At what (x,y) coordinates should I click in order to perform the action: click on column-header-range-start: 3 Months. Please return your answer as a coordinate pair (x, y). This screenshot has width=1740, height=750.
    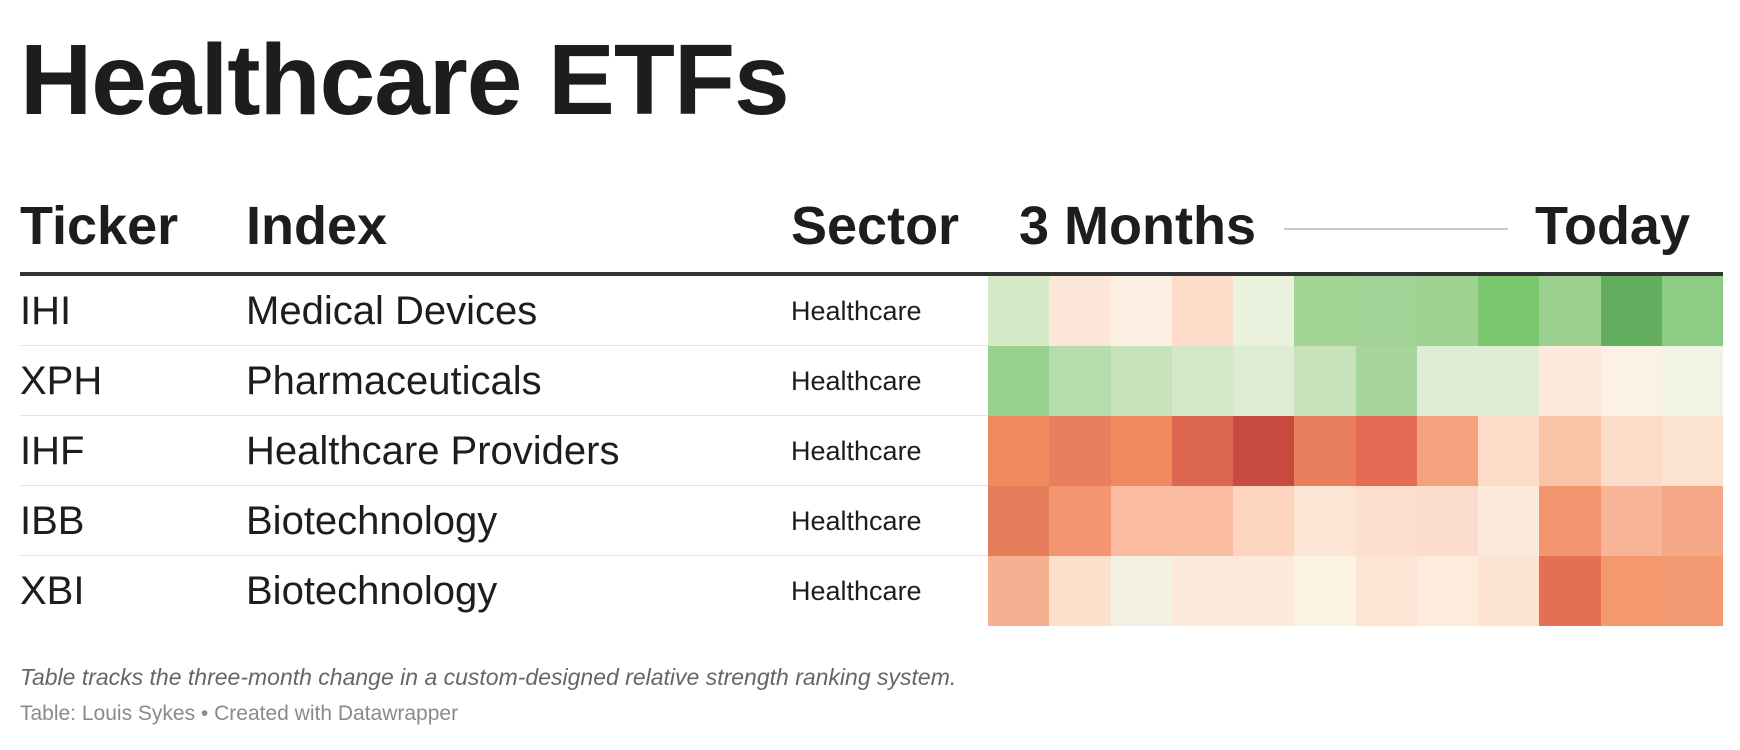
    Looking at the image, I should click on (1137, 226).